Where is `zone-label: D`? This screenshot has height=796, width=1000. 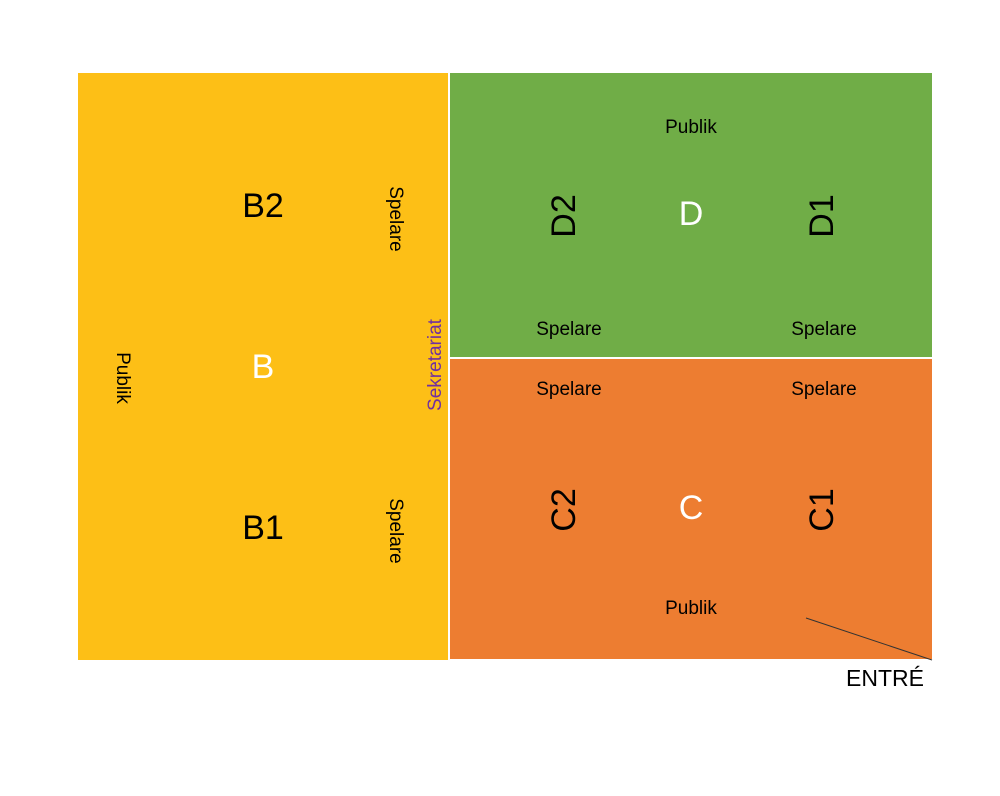
zone-label: D is located at coordinates (691, 214).